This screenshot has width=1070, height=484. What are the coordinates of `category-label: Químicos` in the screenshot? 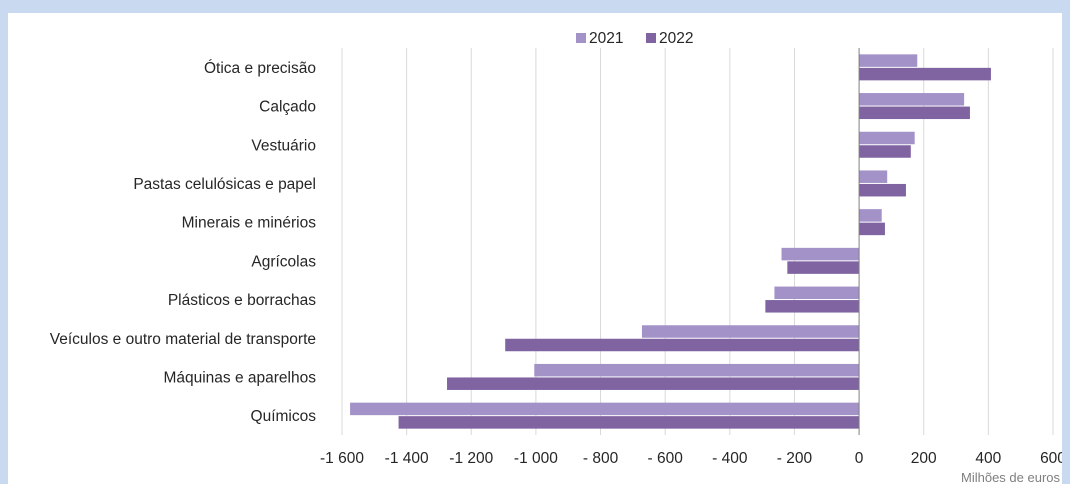 It's located at (284, 416).